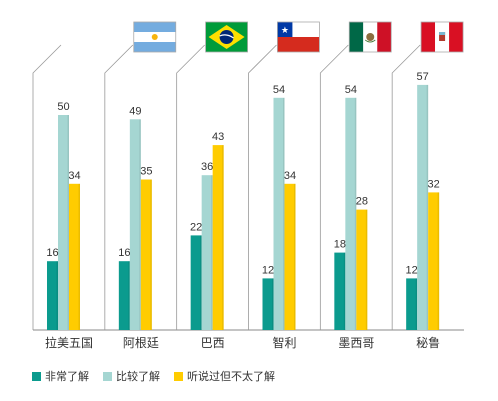 The height and width of the screenshot is (401, 498). What do you see at coordinates (428, 343) in the screenshot?
I see `category-label: 秘鲁` at bounding box center [428, 343].